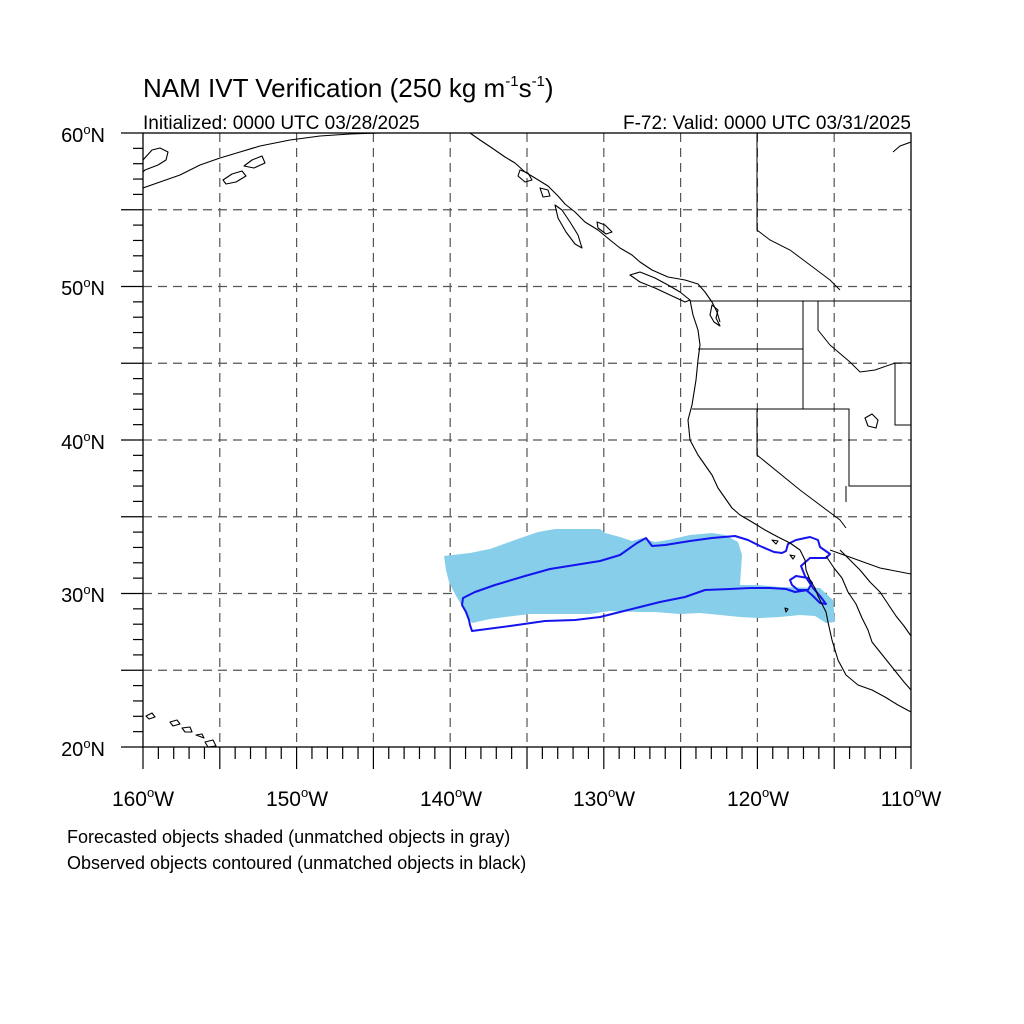  I want to click on lon-label-160w: 160oW, so click(143, 798).